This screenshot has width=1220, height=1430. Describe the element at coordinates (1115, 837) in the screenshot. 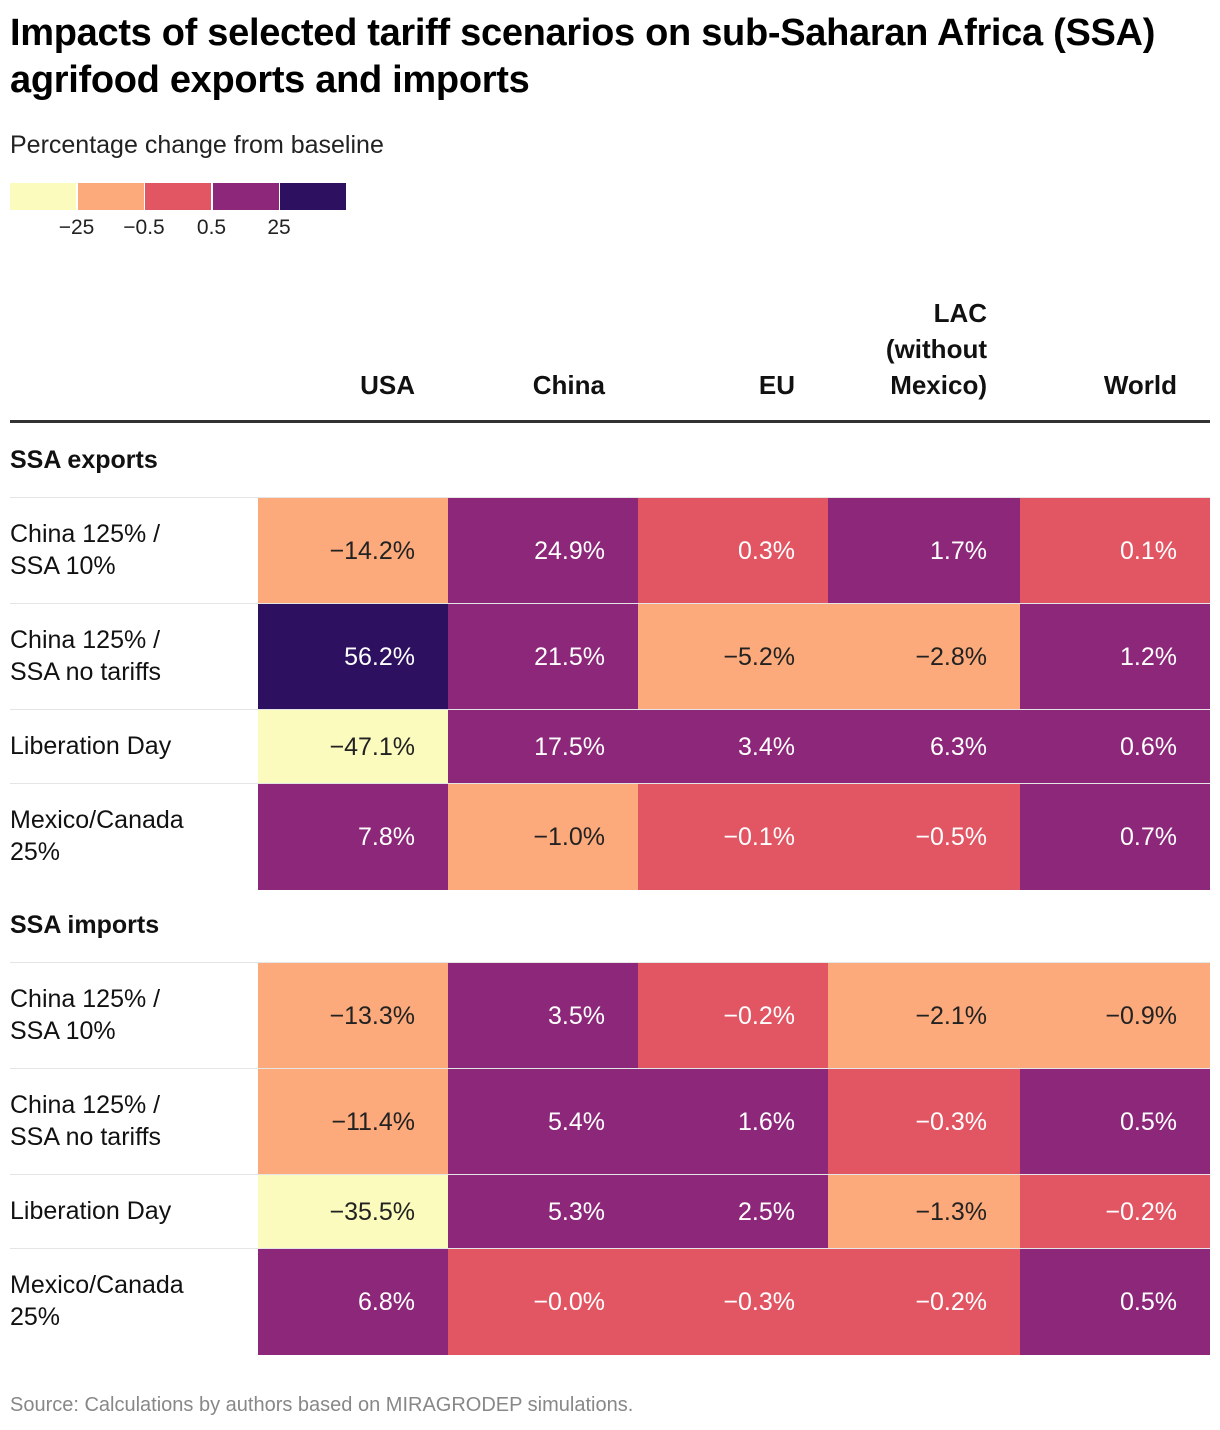

I see `heatmap-cell: 0.7%` at that location.